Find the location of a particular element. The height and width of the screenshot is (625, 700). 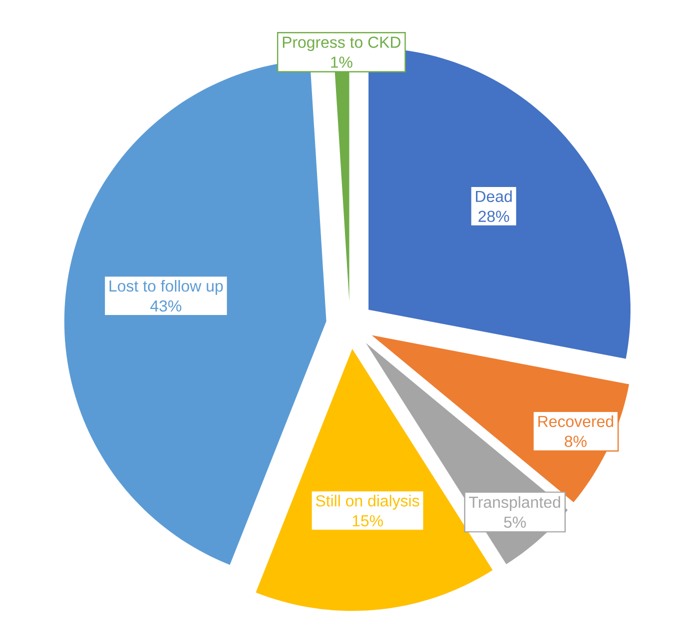

data-label: 43% is located at coordinates (166, 306).